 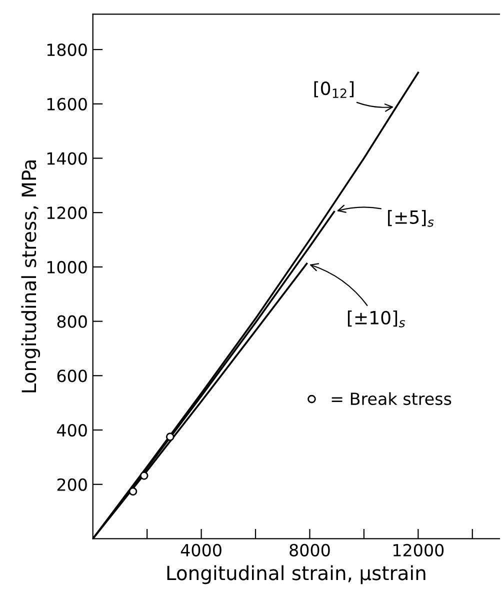 I want to click on y-tick-label: 400, so click(x=72, y=430).